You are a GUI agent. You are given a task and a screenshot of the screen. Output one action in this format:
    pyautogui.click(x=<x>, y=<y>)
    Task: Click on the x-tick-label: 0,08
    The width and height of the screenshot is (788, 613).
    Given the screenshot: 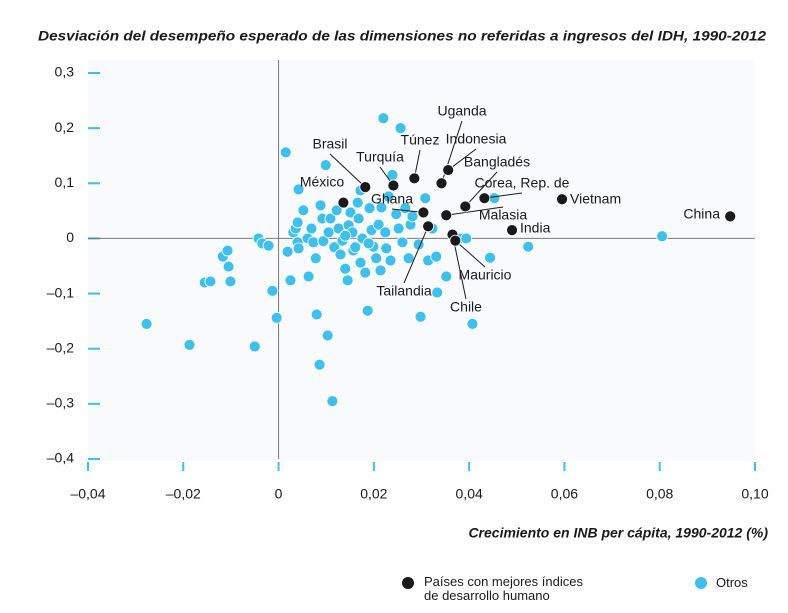 What is the action you would take?
    pyautogui.click(x=659, y=494)
    